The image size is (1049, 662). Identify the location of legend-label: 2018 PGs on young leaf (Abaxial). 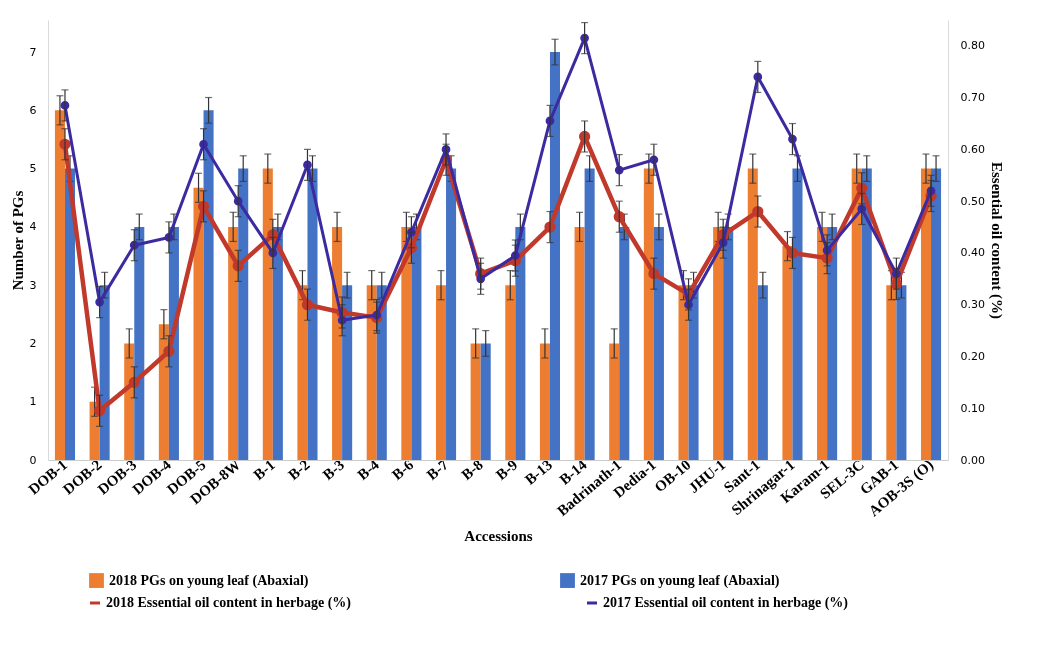
(209, 580).